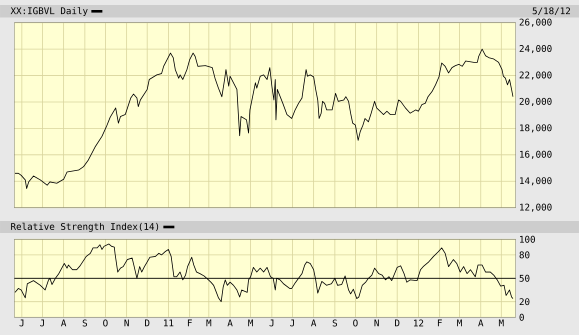 This screenshot has height=335, width=579. I want to click on x-tick-label: 12, so click(419, 323).